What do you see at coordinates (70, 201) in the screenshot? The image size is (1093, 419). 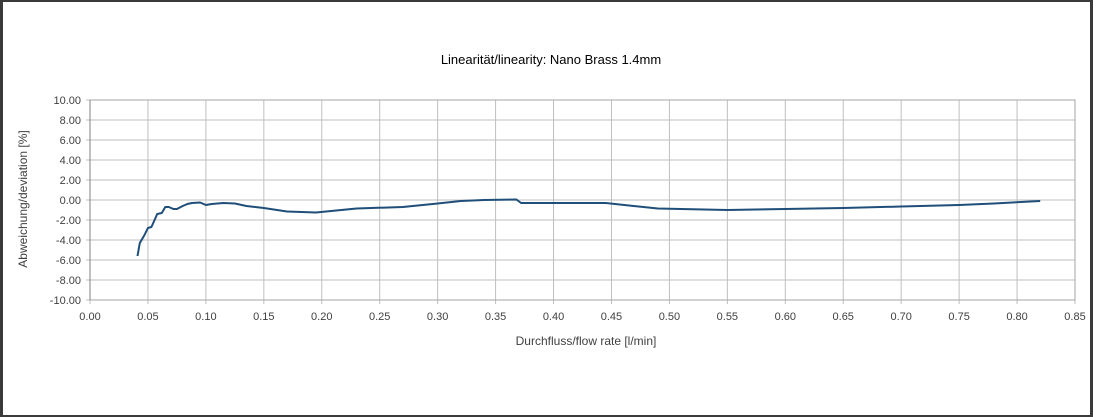 I see `y-tick-label: 0.00` at bounding box center [70, 201].